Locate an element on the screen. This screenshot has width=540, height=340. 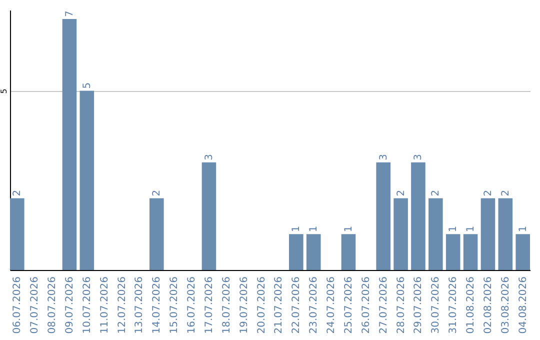
x-tick-label: 22.07.2026 is located at coordinates (296, 305).